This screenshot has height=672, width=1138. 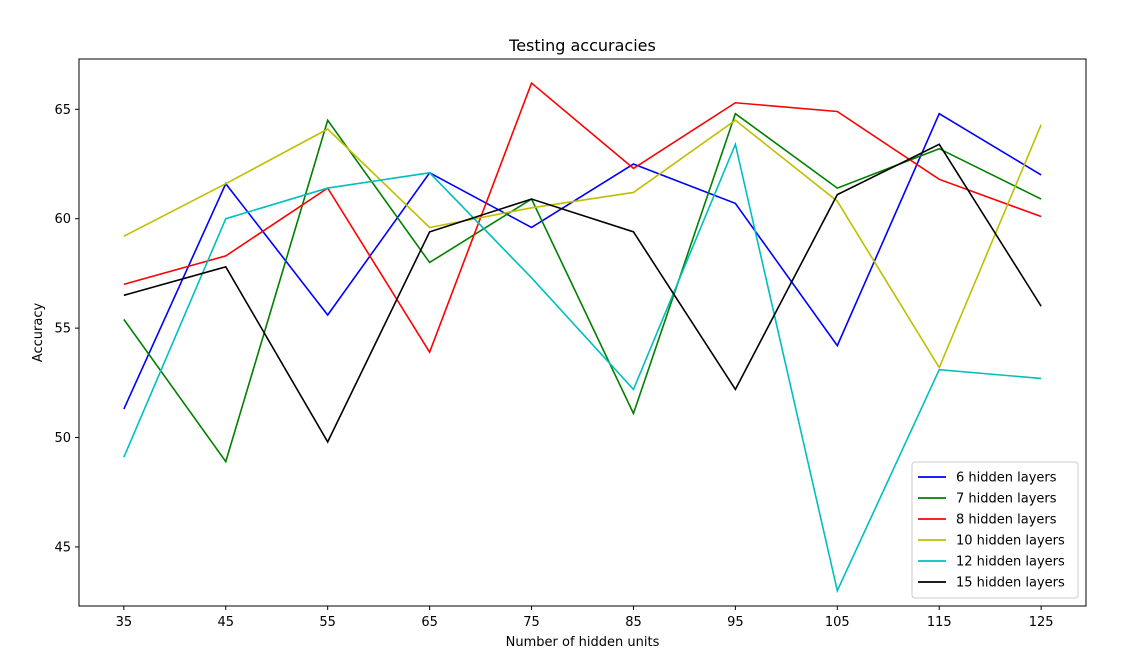 I want to click on legend-label-0: 6 hidden layers, so click(x=1006, y=478).